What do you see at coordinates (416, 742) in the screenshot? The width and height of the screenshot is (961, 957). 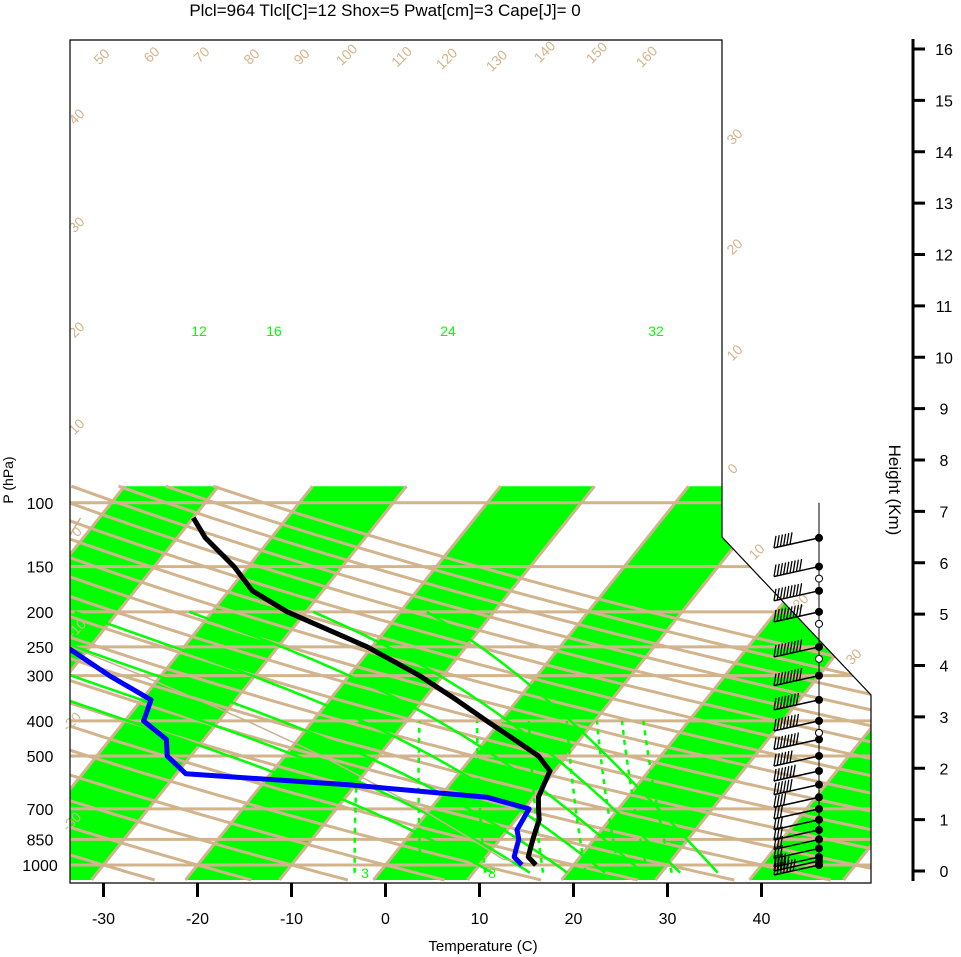 I see `moist-adiabat-line` at bounding box center [416, 742].